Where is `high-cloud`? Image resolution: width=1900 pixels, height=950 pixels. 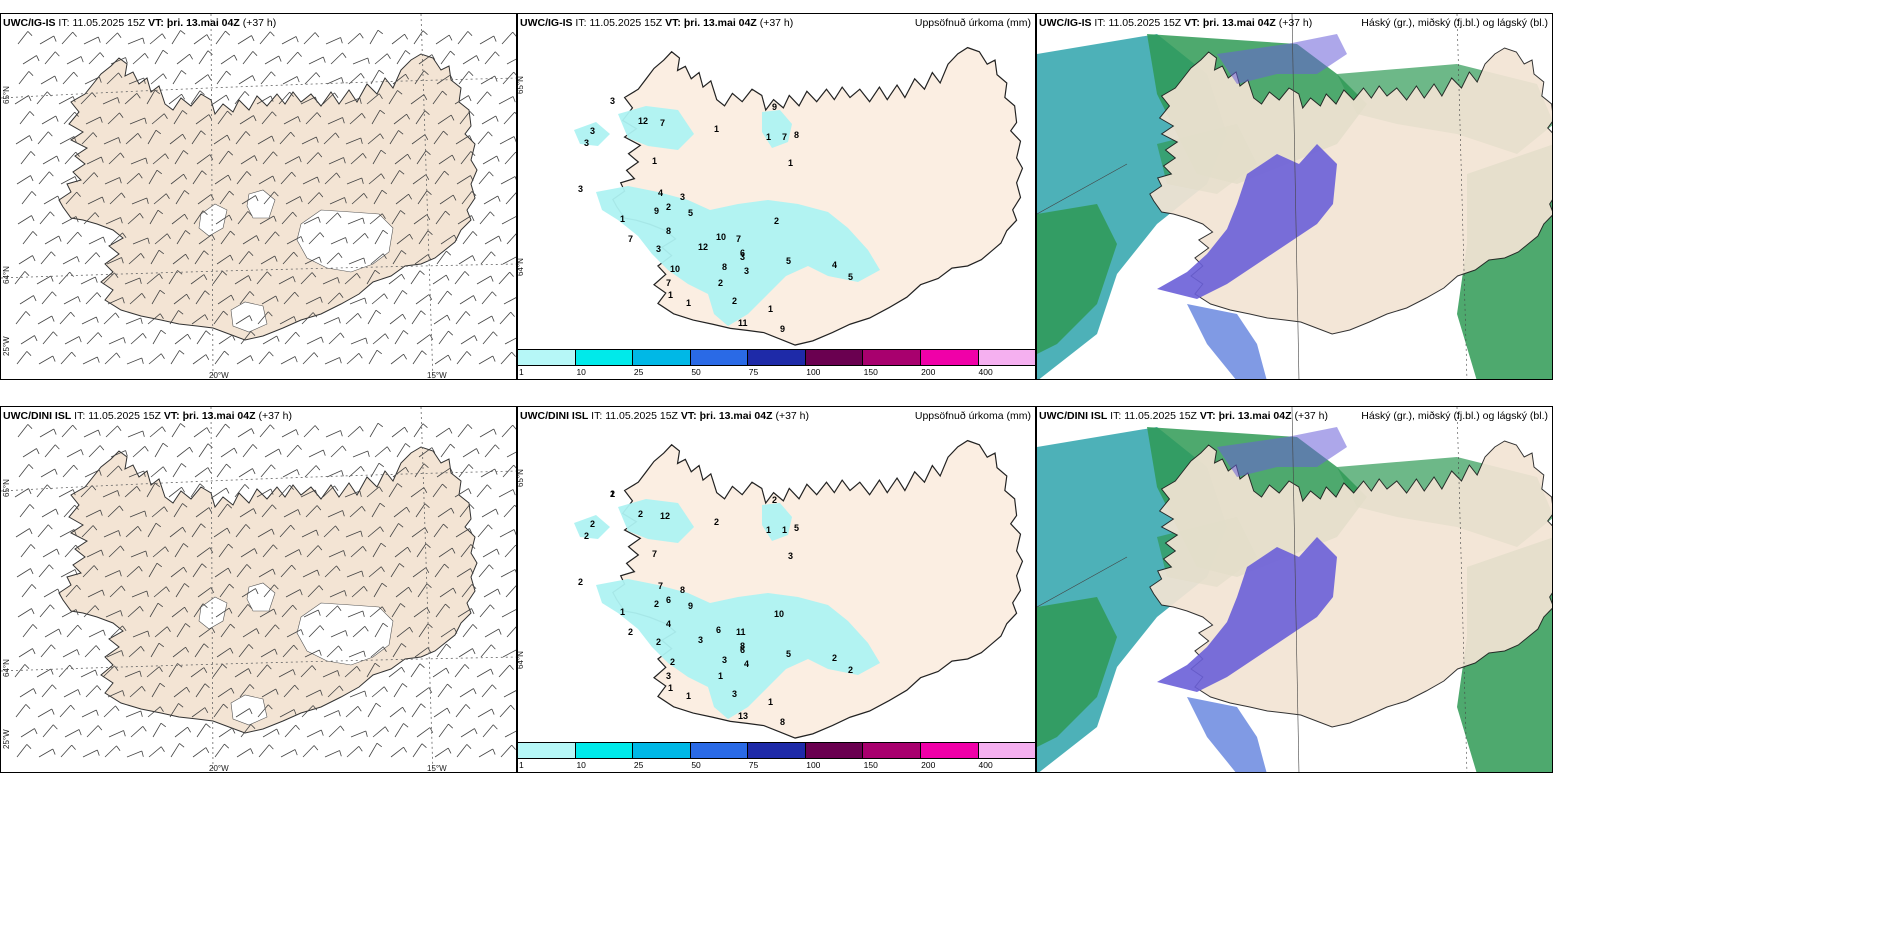 high-cloud is located at coordinates (1077, 672).